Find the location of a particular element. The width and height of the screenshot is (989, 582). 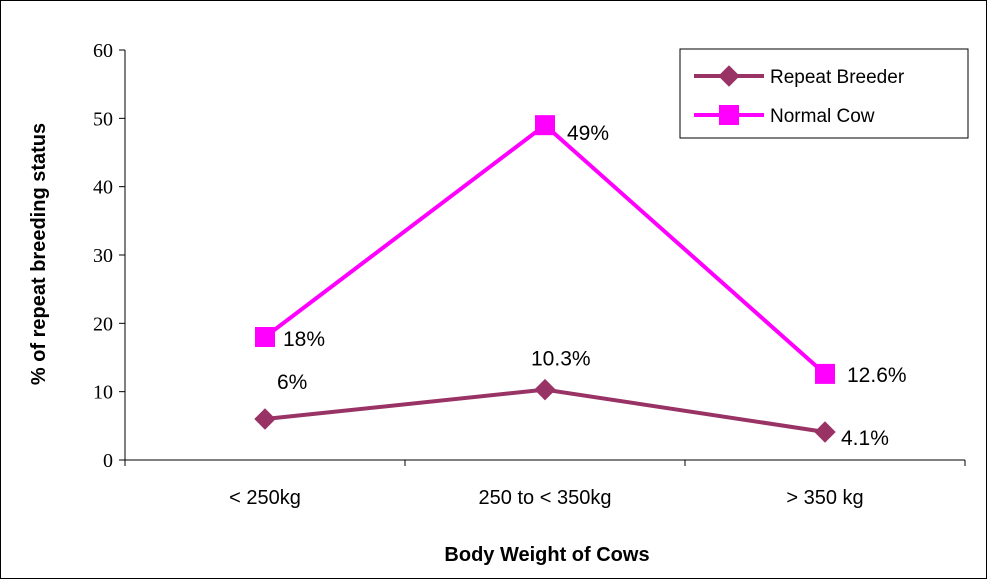

data-label: 18% is located at coordinates (304, 339).